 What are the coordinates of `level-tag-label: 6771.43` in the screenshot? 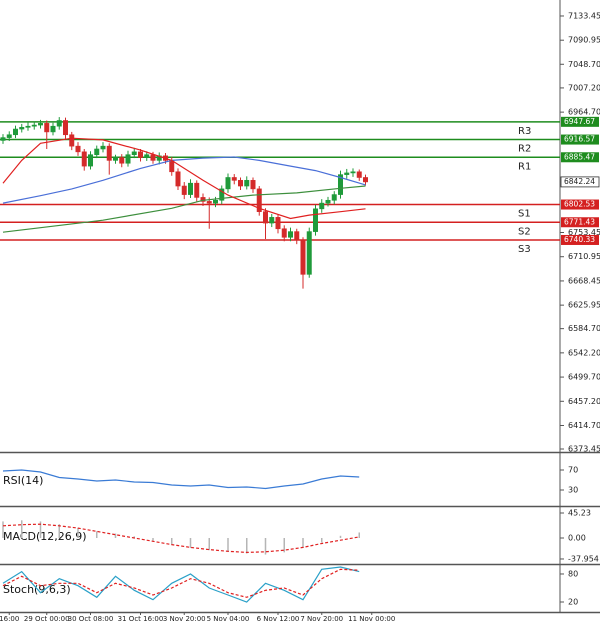 It's located at (579, 221).